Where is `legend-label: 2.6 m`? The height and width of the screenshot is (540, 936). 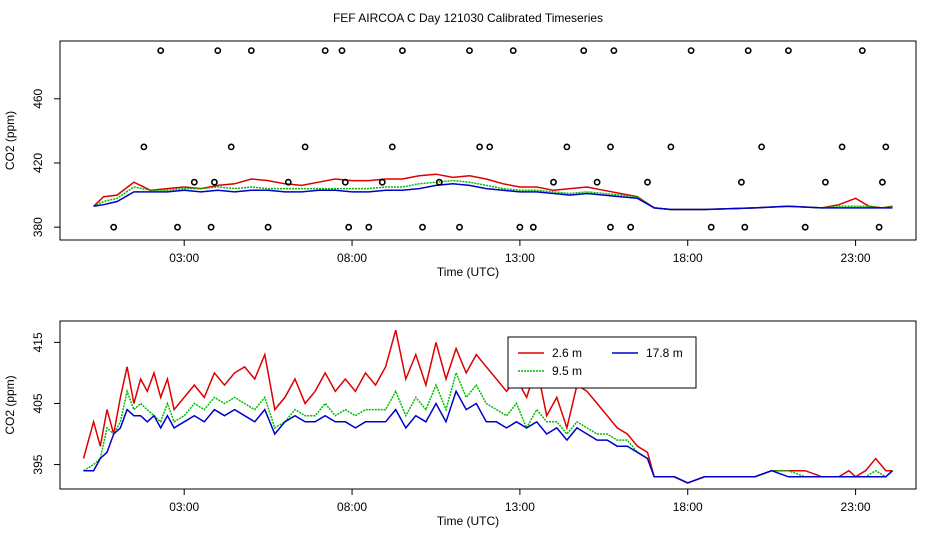
legend-label: 2.6 m is located at coordinates (567, 353).